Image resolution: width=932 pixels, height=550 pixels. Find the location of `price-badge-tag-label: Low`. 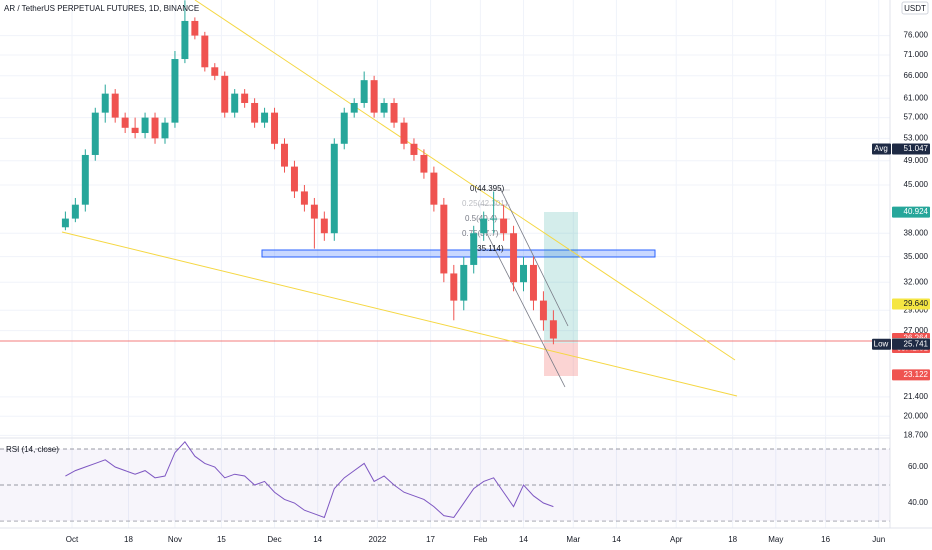

price-badge-tag-label: Low is located at coordinates (881, 343).